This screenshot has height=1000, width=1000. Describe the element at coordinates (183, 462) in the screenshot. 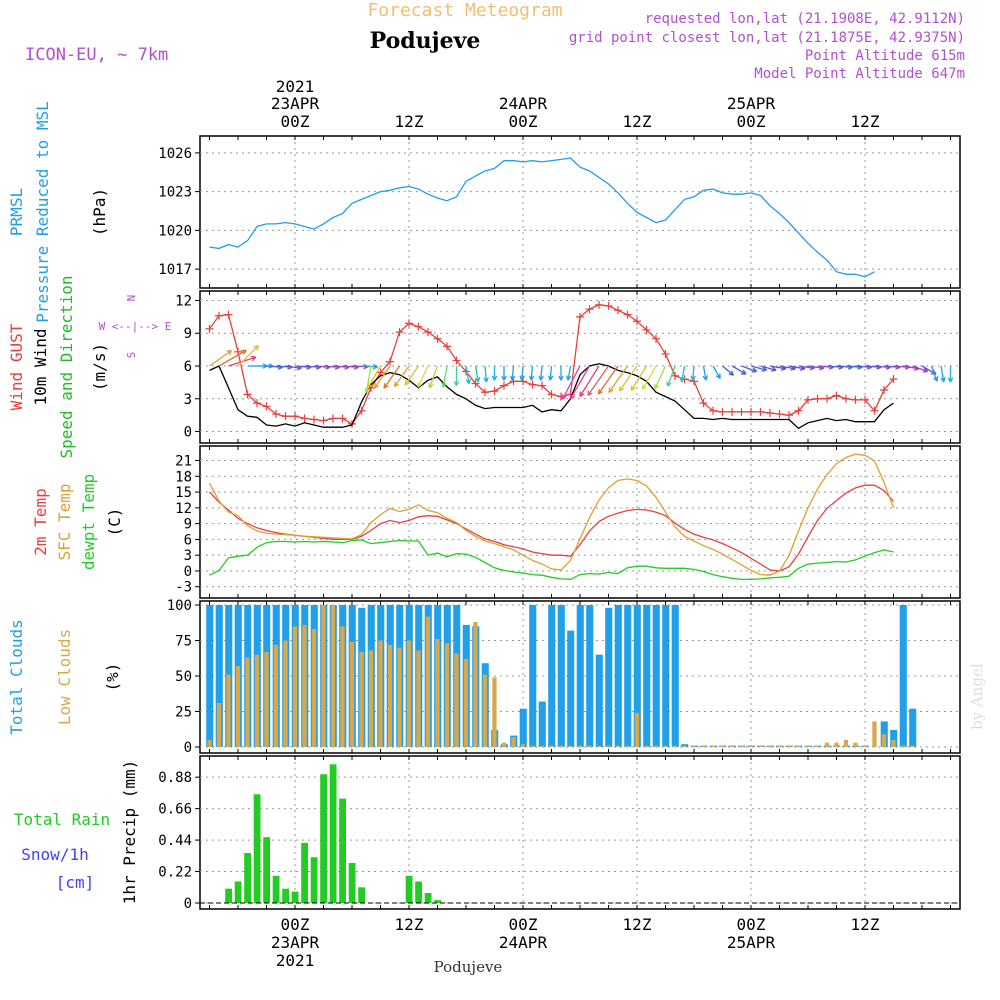

I see `y-tick-label: 21` at that location.